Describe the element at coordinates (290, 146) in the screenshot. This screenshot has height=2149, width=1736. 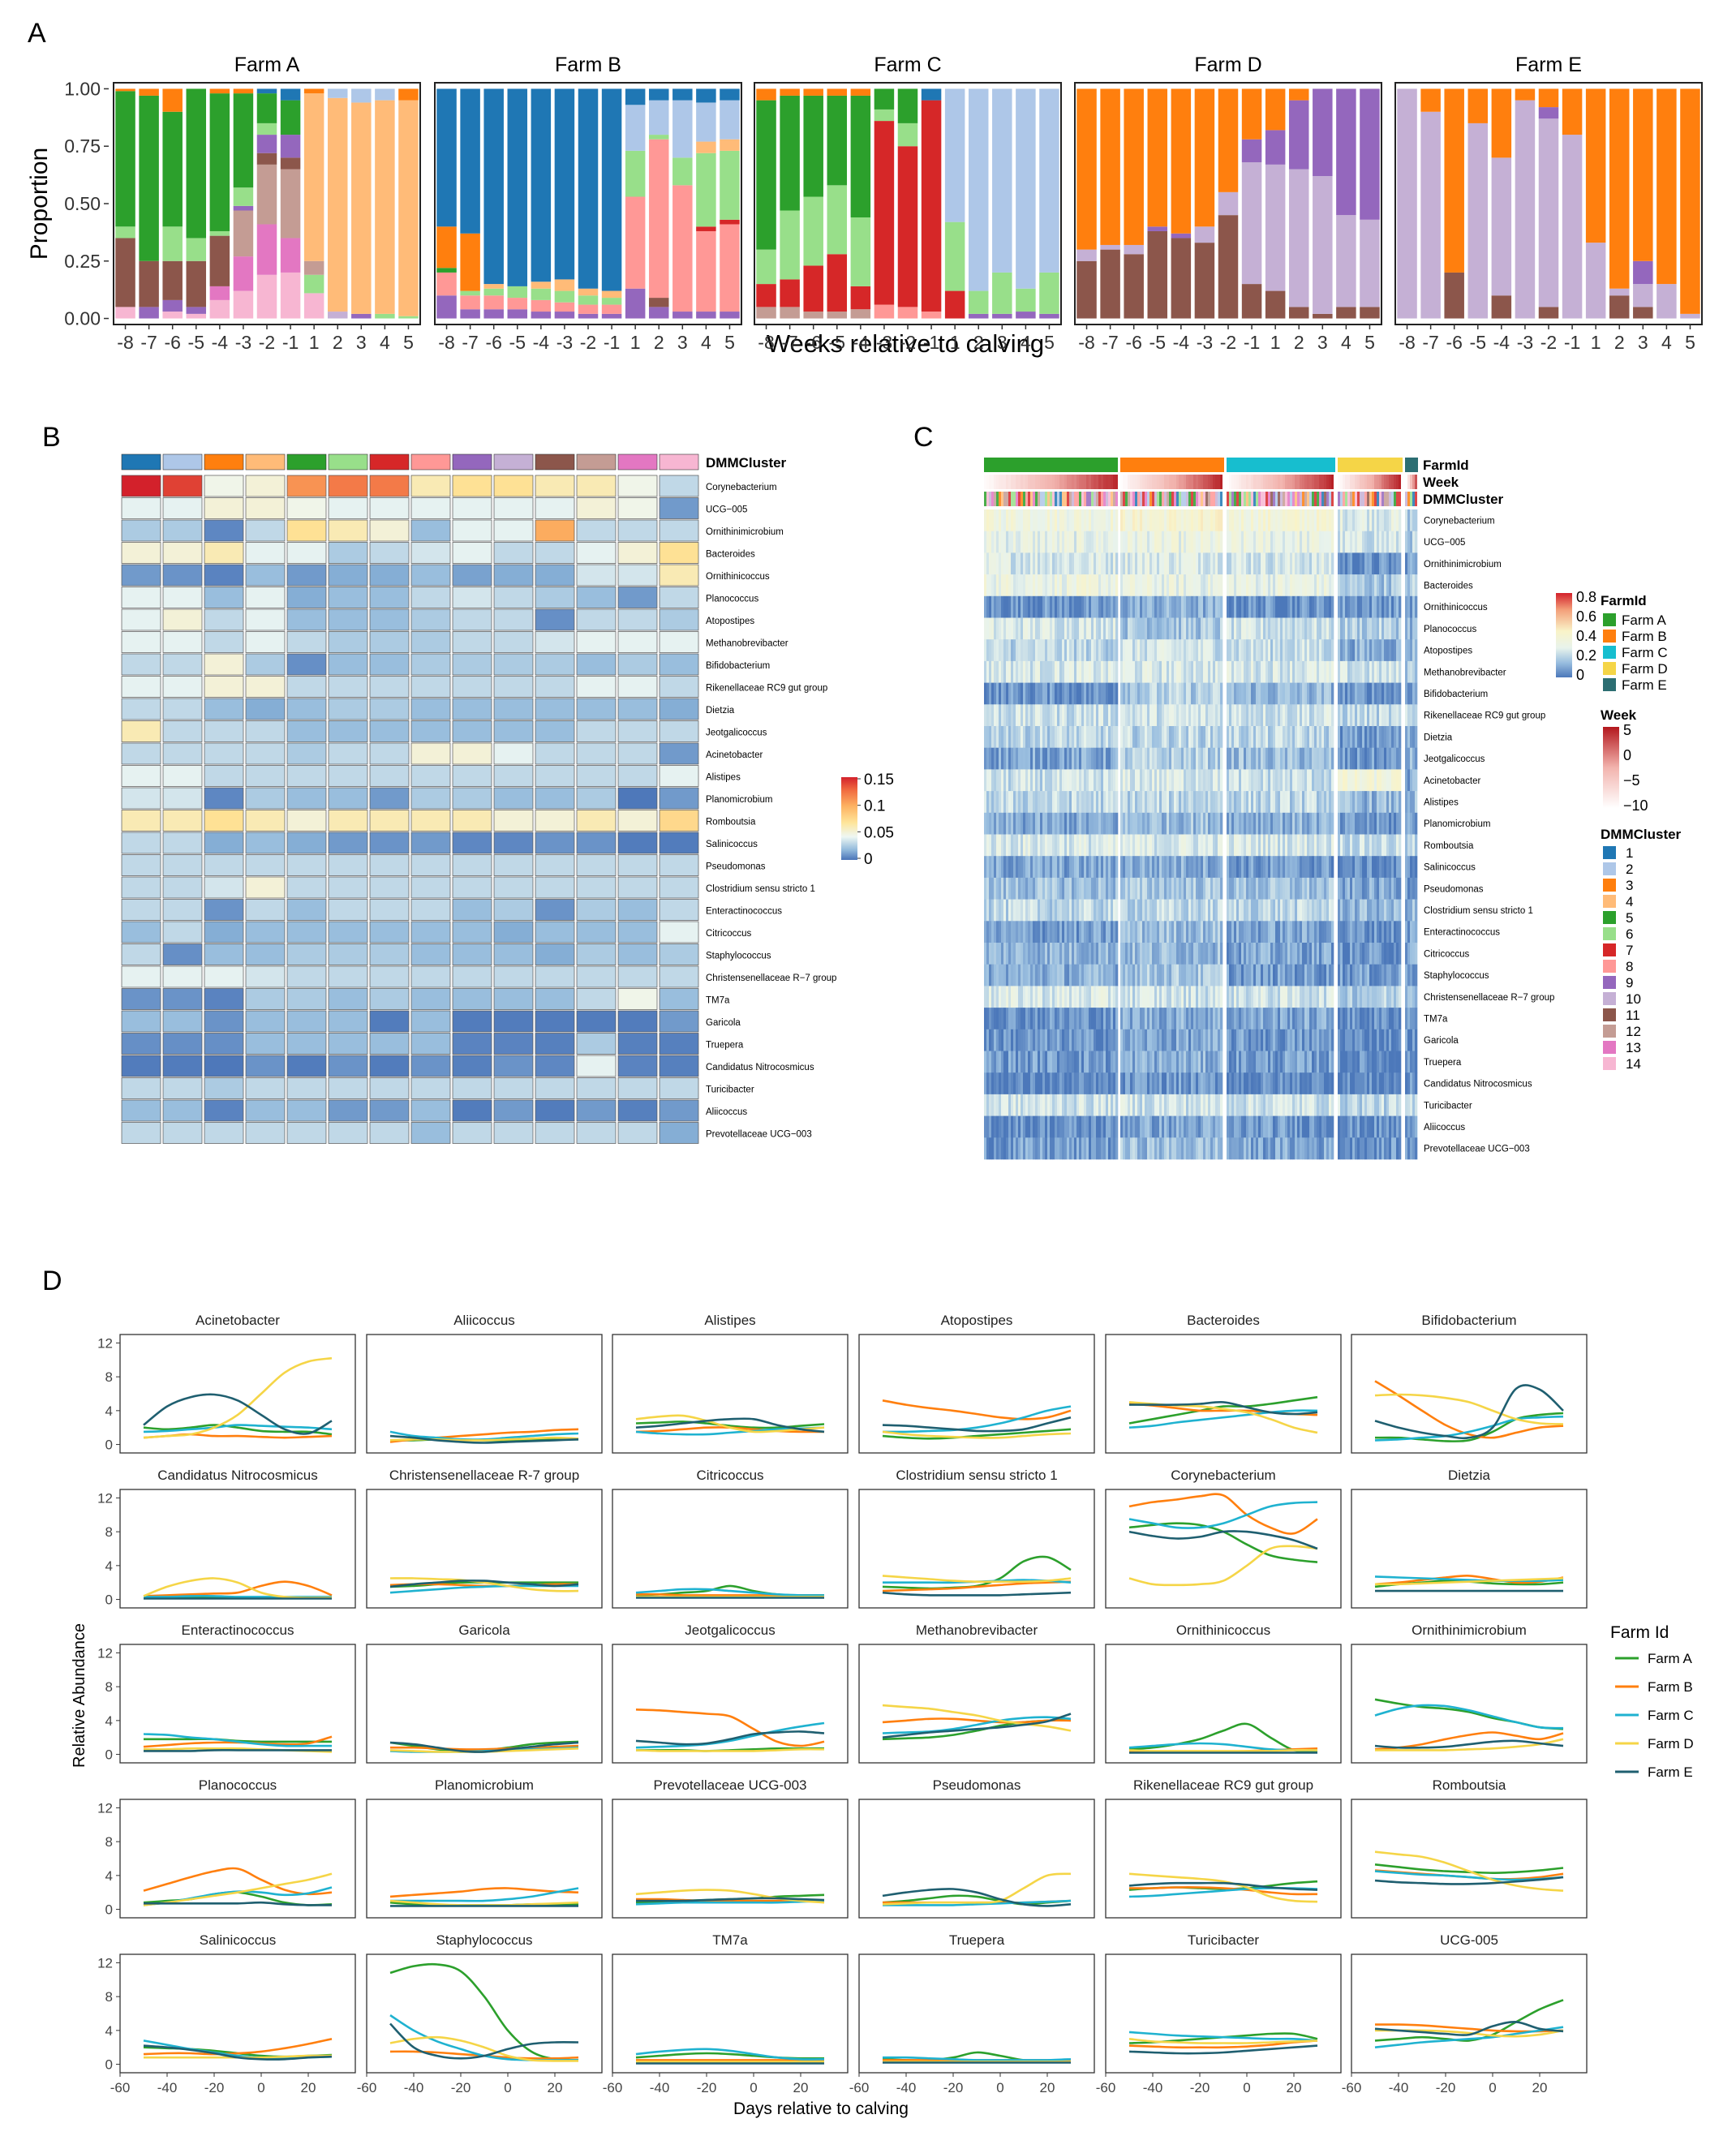
I see `bar-segment-farm-a-week--1-cluster-9` at that location.